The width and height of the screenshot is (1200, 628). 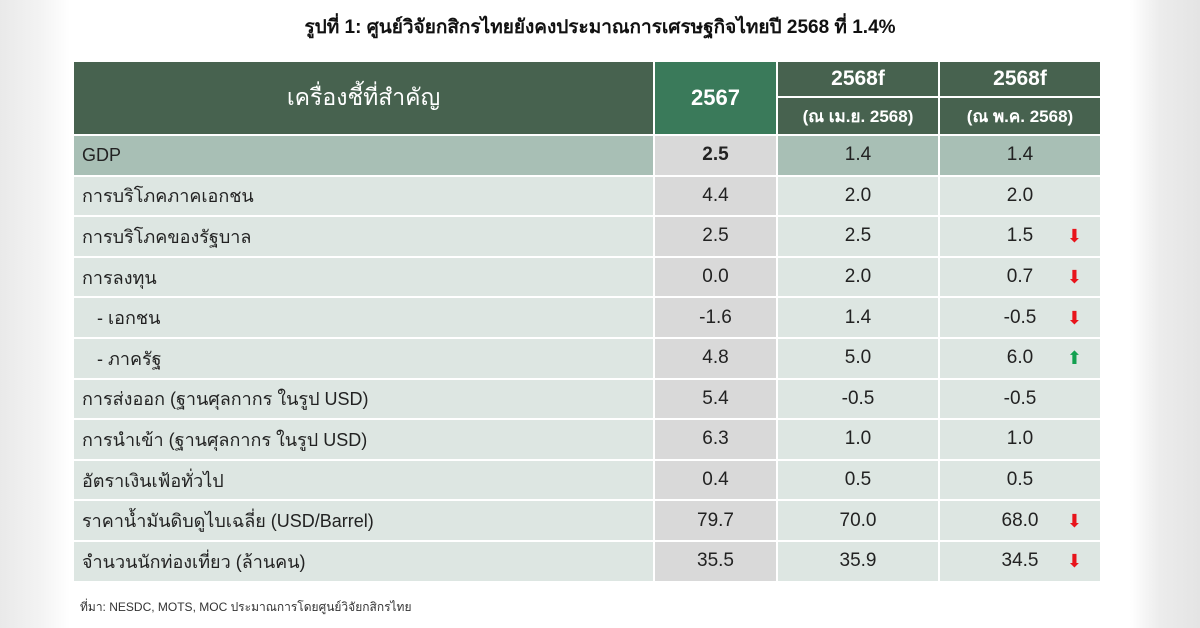 I want to click on row-label: จำนวนนักท่องเที่ยว (ล้านคน), so click(x=363, y=561).